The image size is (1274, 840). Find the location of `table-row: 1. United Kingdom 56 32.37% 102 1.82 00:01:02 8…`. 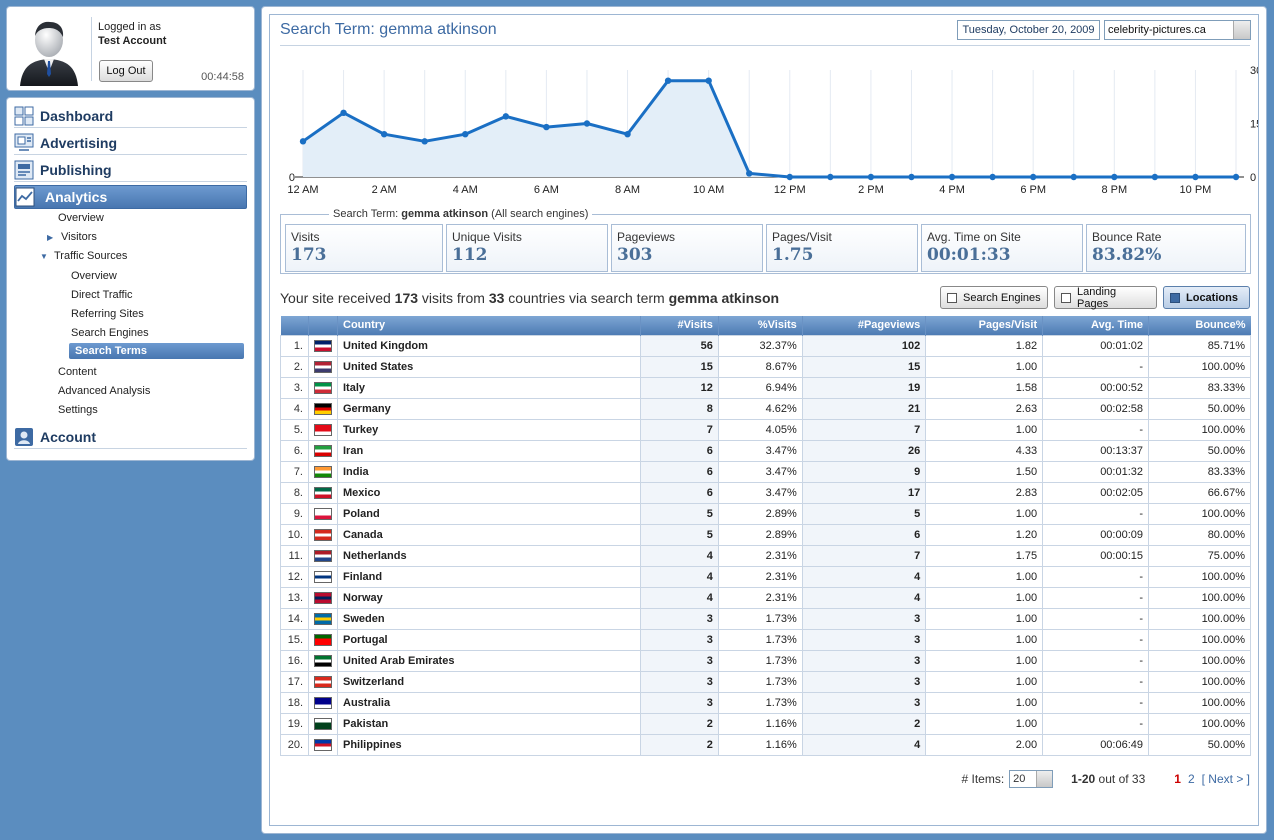

table-row: 1. United Kingdom 56 32.37% 102 1.82 00:01:02 8… is located at coordinates (765, 345).